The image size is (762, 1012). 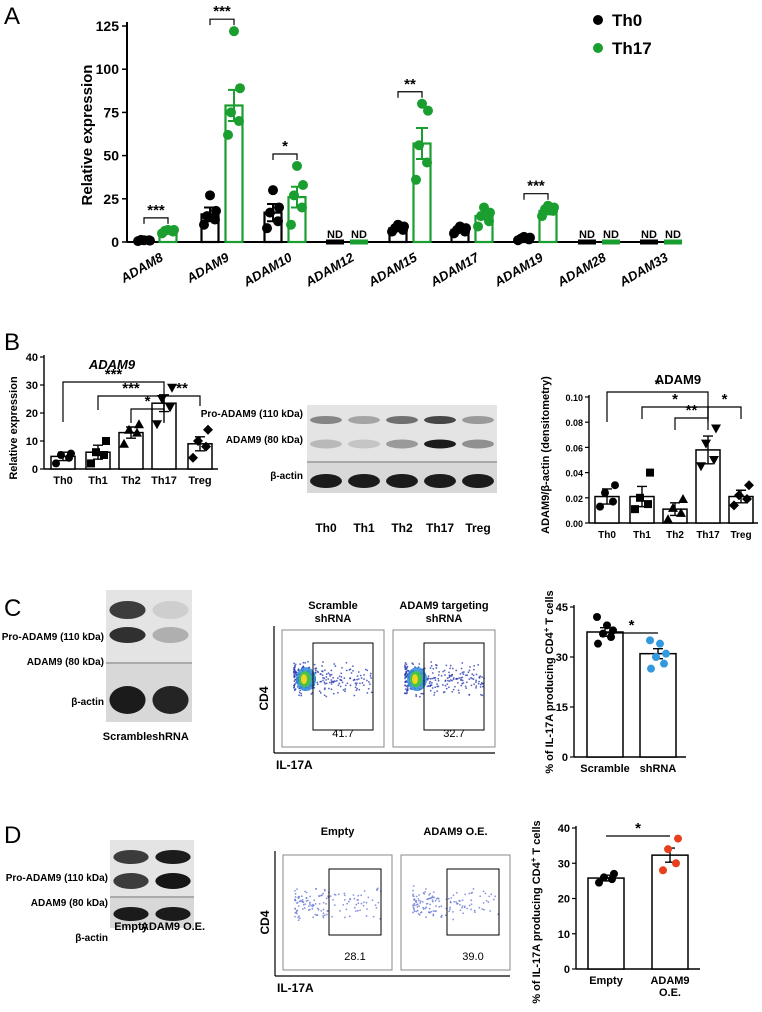 I want to click on y-tick-label: 50, so click(x=111, y=156).